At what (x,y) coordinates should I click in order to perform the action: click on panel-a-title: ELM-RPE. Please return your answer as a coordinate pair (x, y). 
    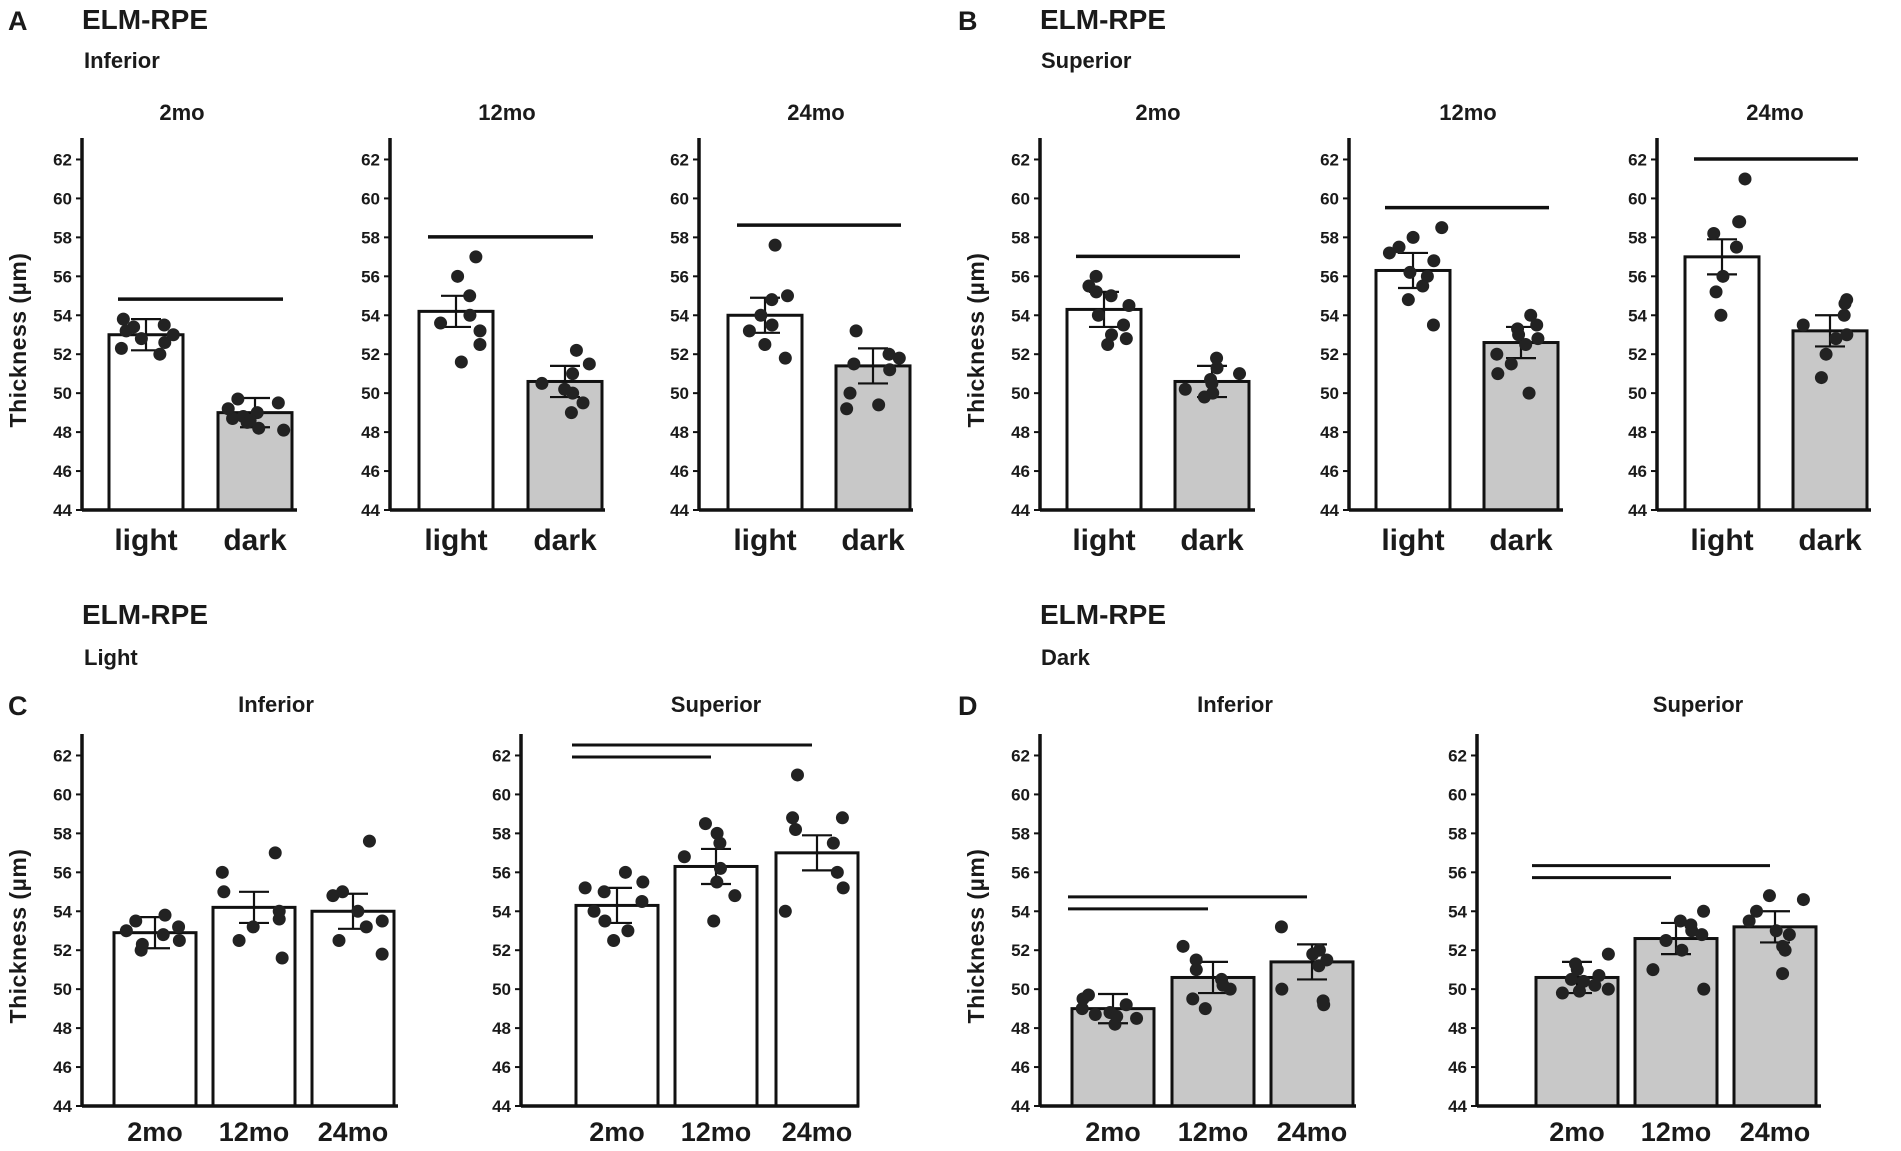
    Looking at the image, I should click on (145, 19).